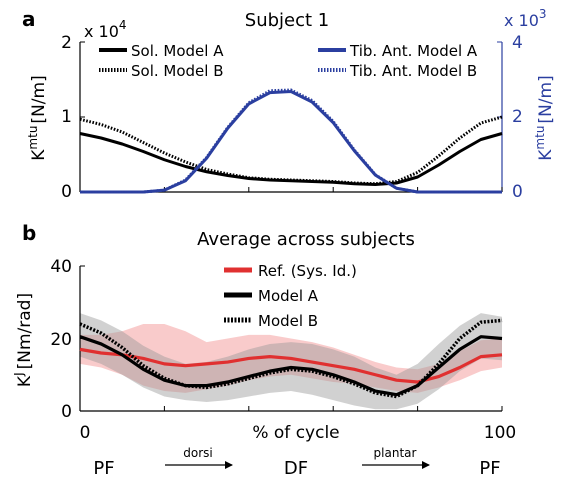  Describe the element at coordinates (23, 340) in the screenshot. I see `panel-b-y-axis-label: KJ[Nm/rad]` at that location.